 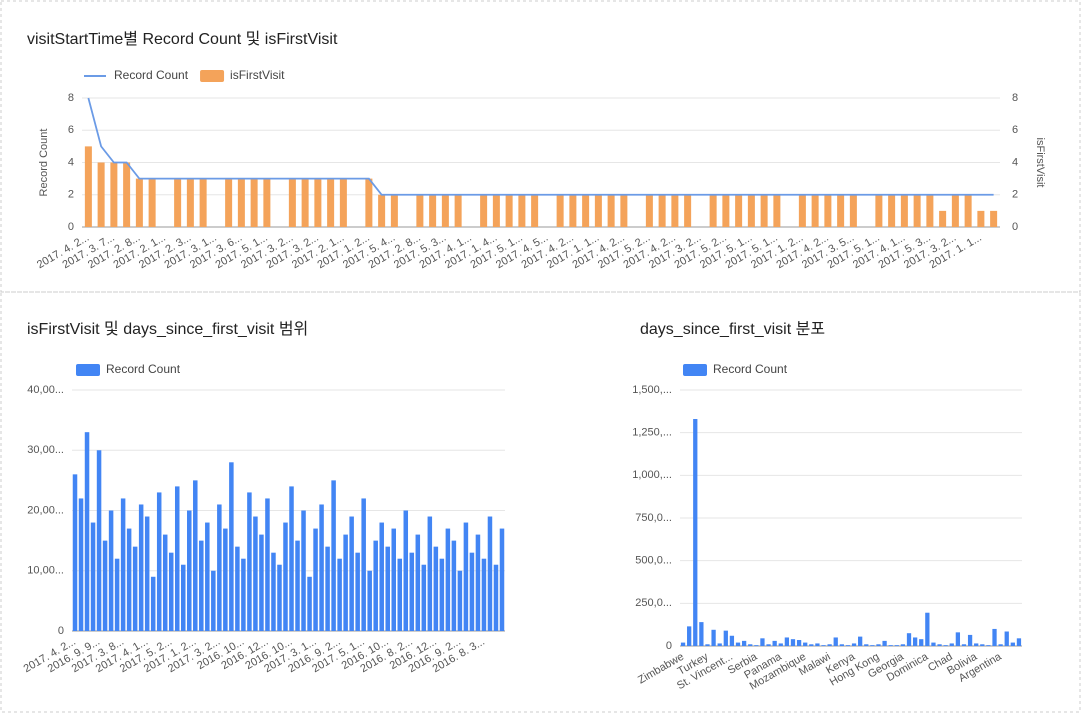 What do you see at coordinates (71, 195) in the screenshot?
I see `y-tick-label: 2` at bounding box center [71, 195].